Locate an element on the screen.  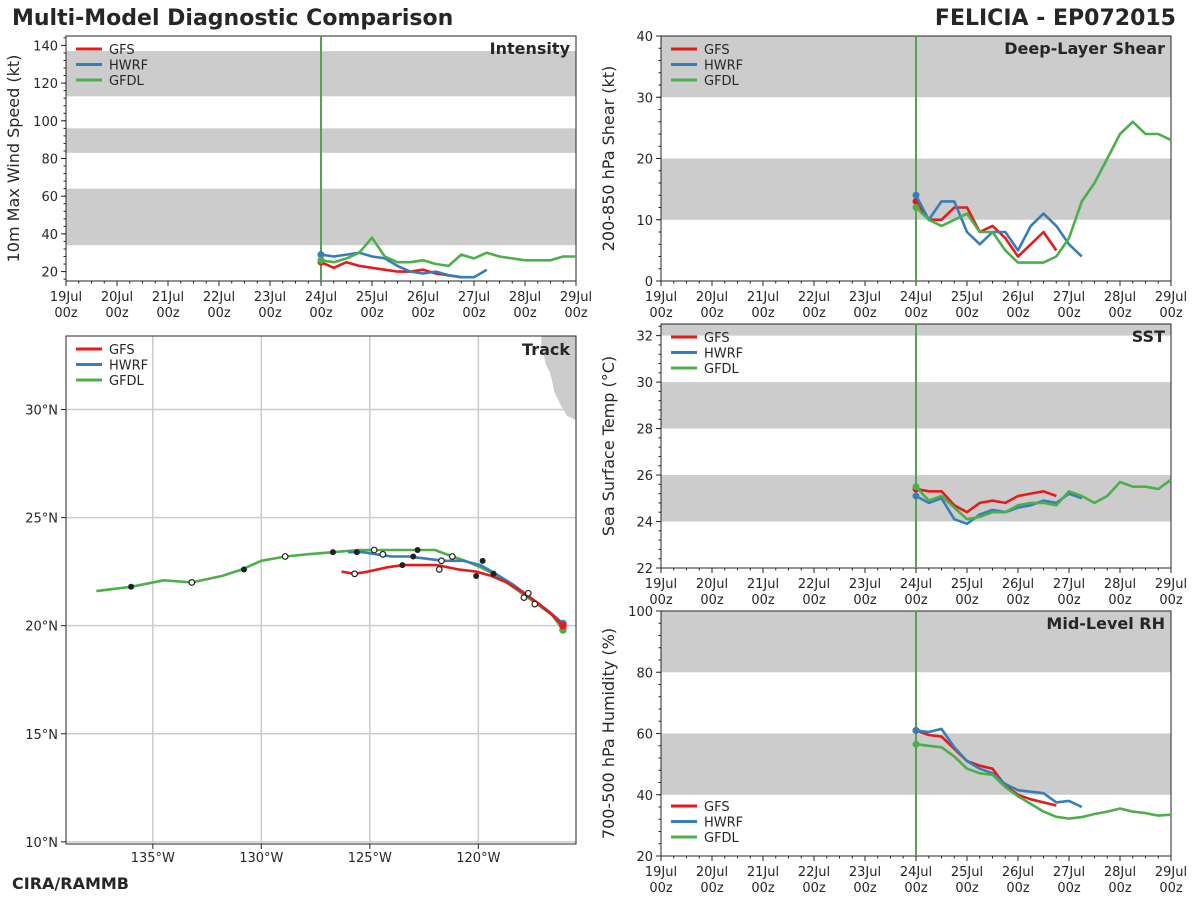
sst-title: SST is located at coordinates (1148, 336).